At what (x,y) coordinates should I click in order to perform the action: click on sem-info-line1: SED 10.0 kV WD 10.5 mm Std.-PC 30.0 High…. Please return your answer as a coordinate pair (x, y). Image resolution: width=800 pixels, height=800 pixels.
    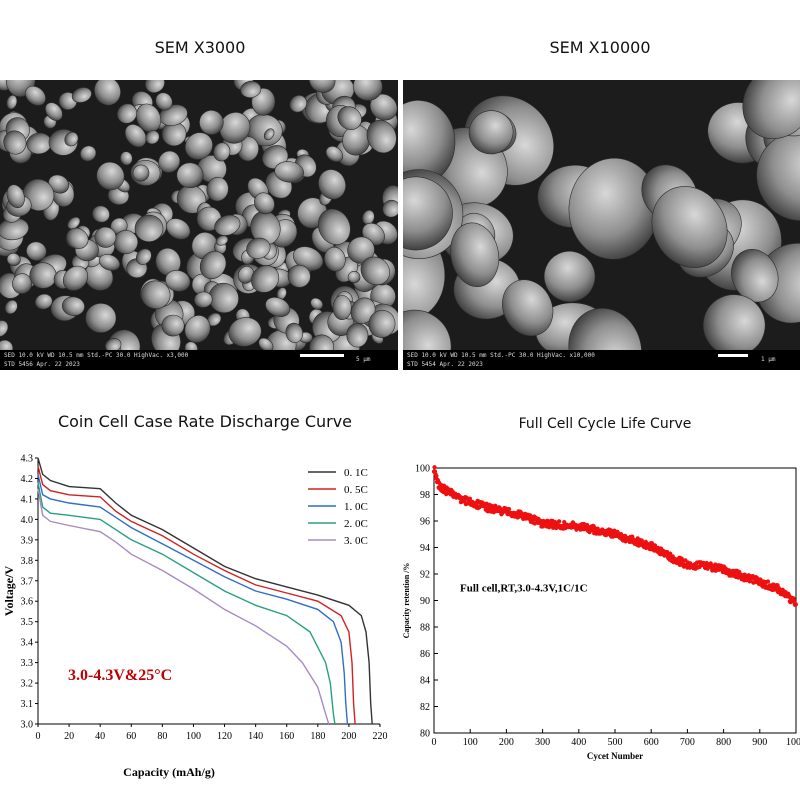
    Looking at the image, I should click on (501, 355).